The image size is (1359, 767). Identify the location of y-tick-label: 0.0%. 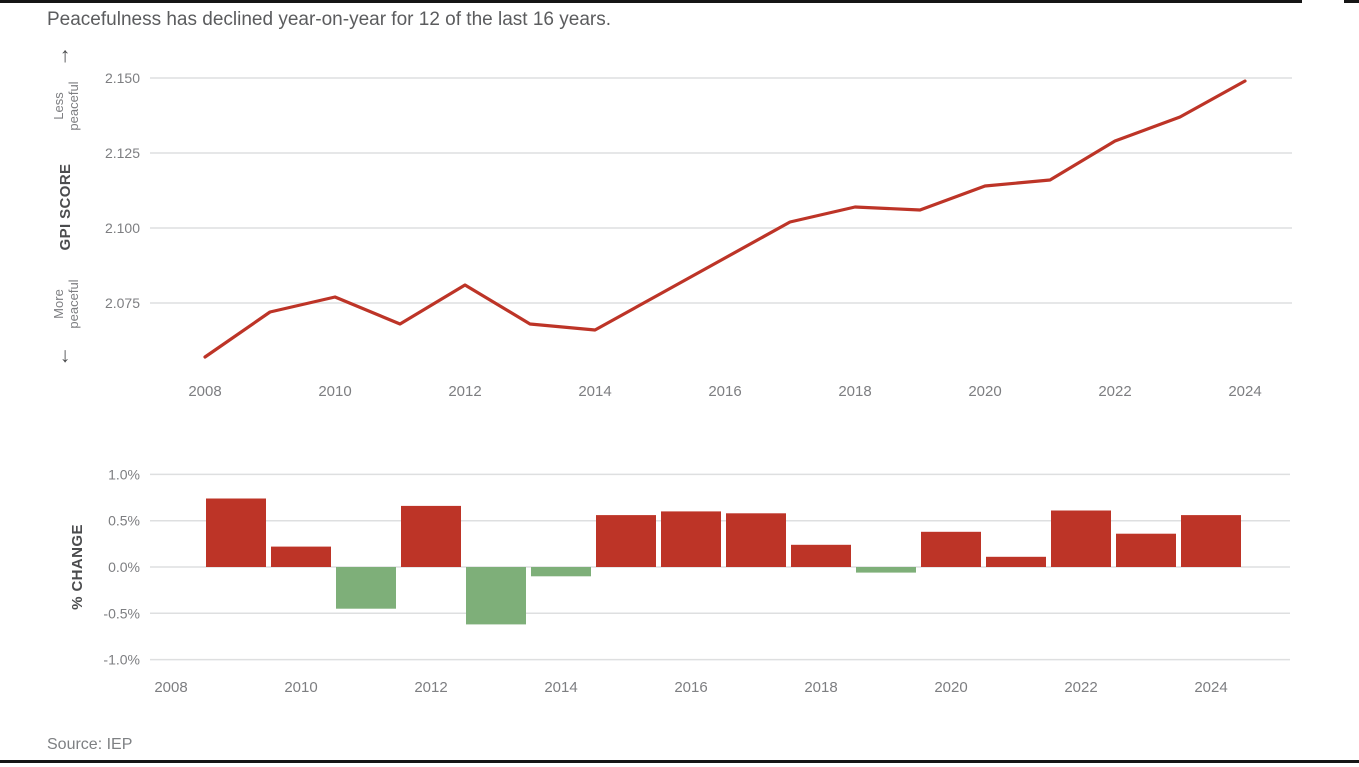
(124, 567).